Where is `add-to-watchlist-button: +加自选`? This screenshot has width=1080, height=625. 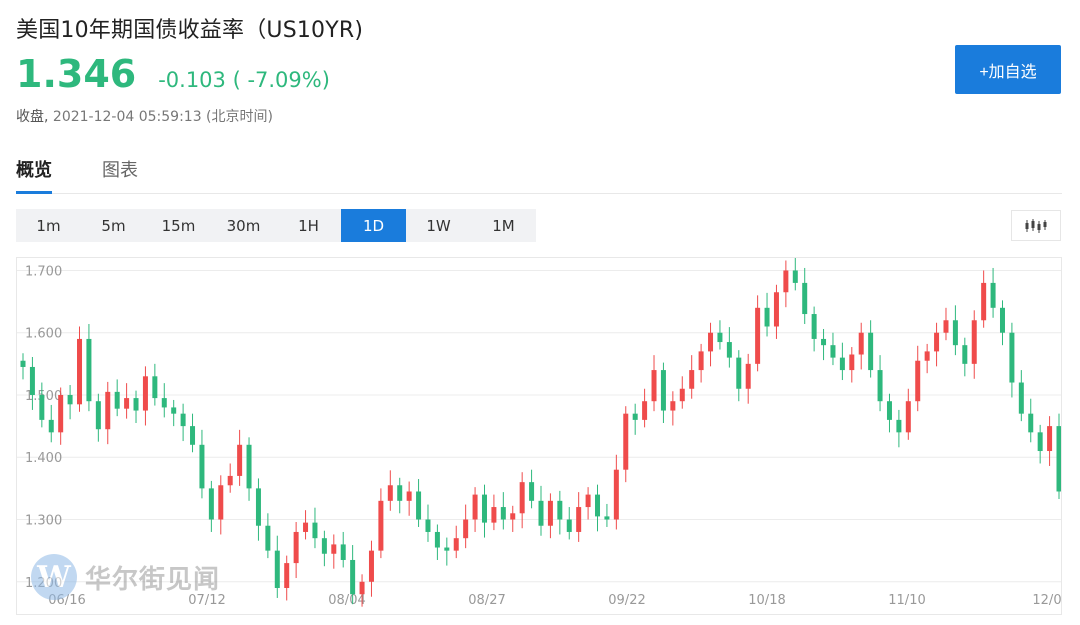 add-to-watchlist-button: +加自选 is located at coordinates (1008, 69).